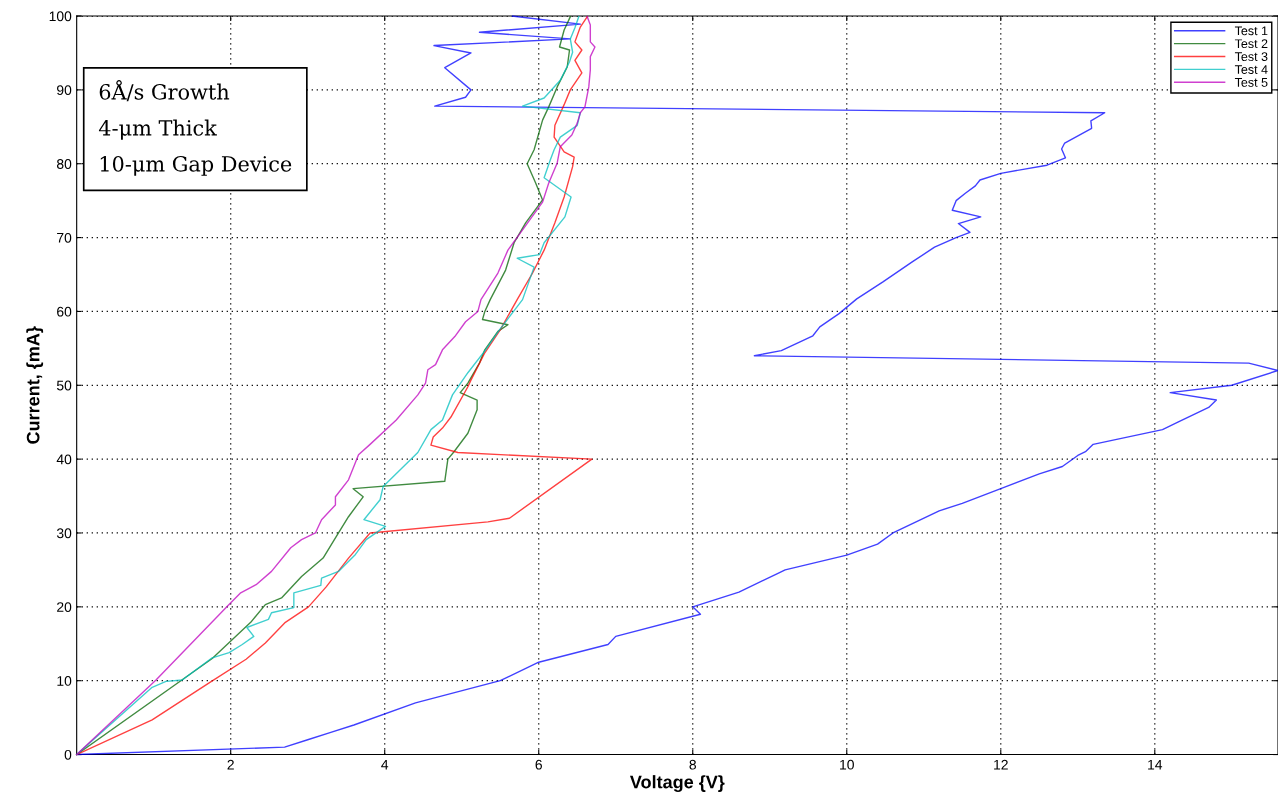 The width and height of the screenshot is (1278, 801). Describe the element at coordinates (64, 90) in the screenshot. I see `y-tick-label: 90` at that location.